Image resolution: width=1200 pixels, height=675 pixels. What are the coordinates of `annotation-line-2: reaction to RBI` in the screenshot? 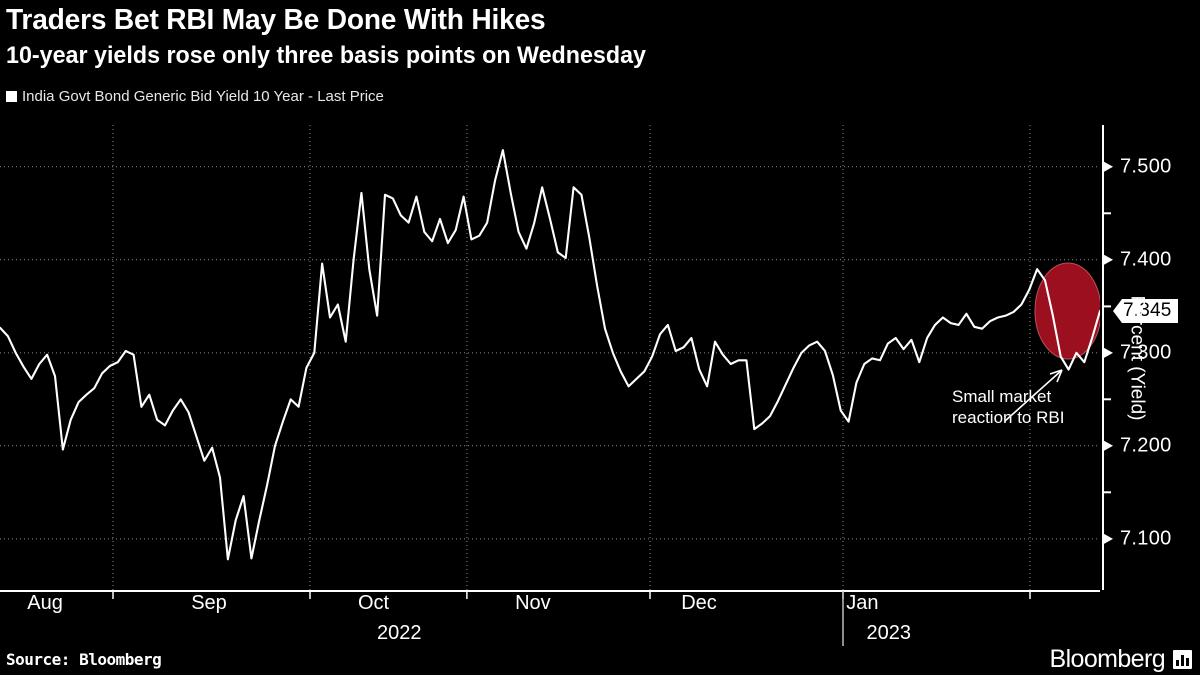 It's located at (1008, 417).